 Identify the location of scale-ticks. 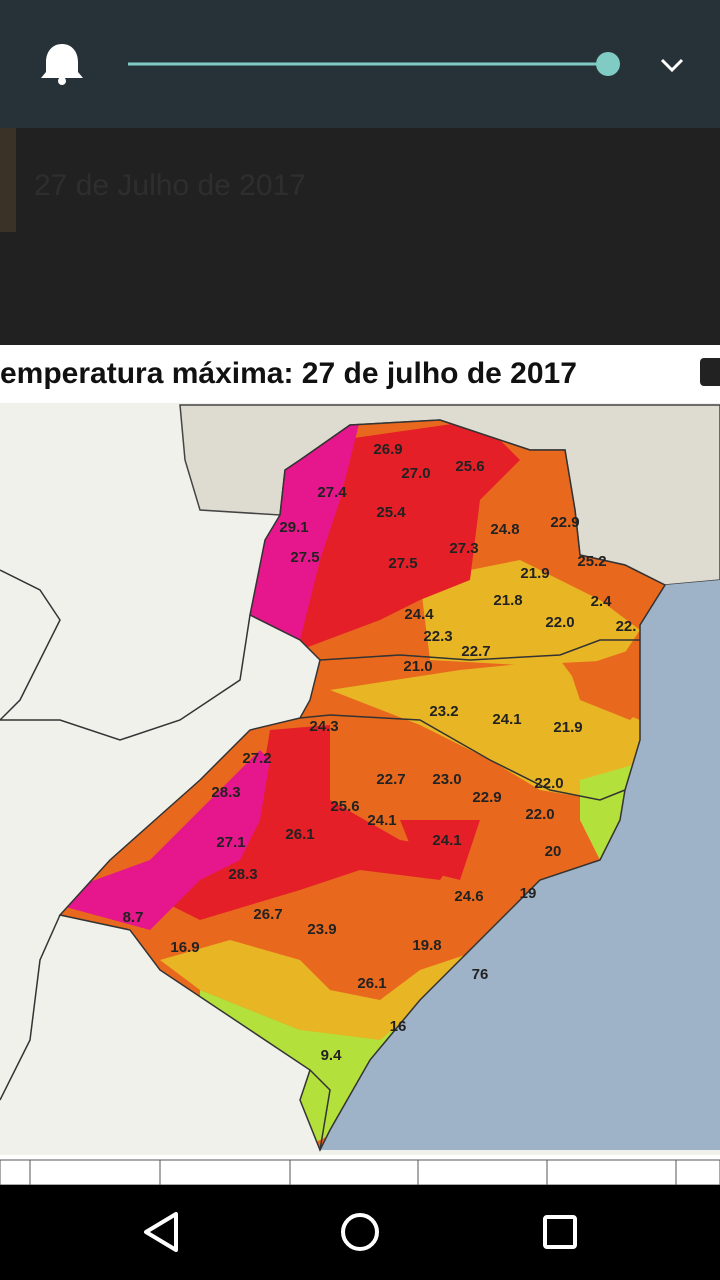
(353, 1172).